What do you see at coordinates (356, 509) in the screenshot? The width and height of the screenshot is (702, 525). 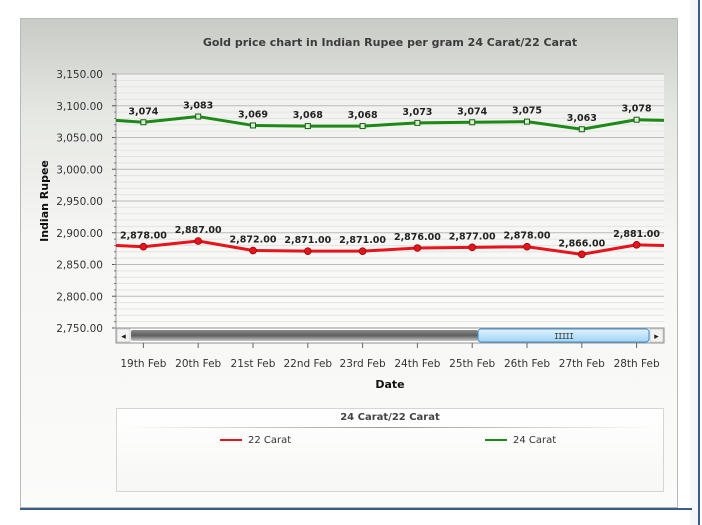 I see `page-divider` at bounding box center [356, 509].